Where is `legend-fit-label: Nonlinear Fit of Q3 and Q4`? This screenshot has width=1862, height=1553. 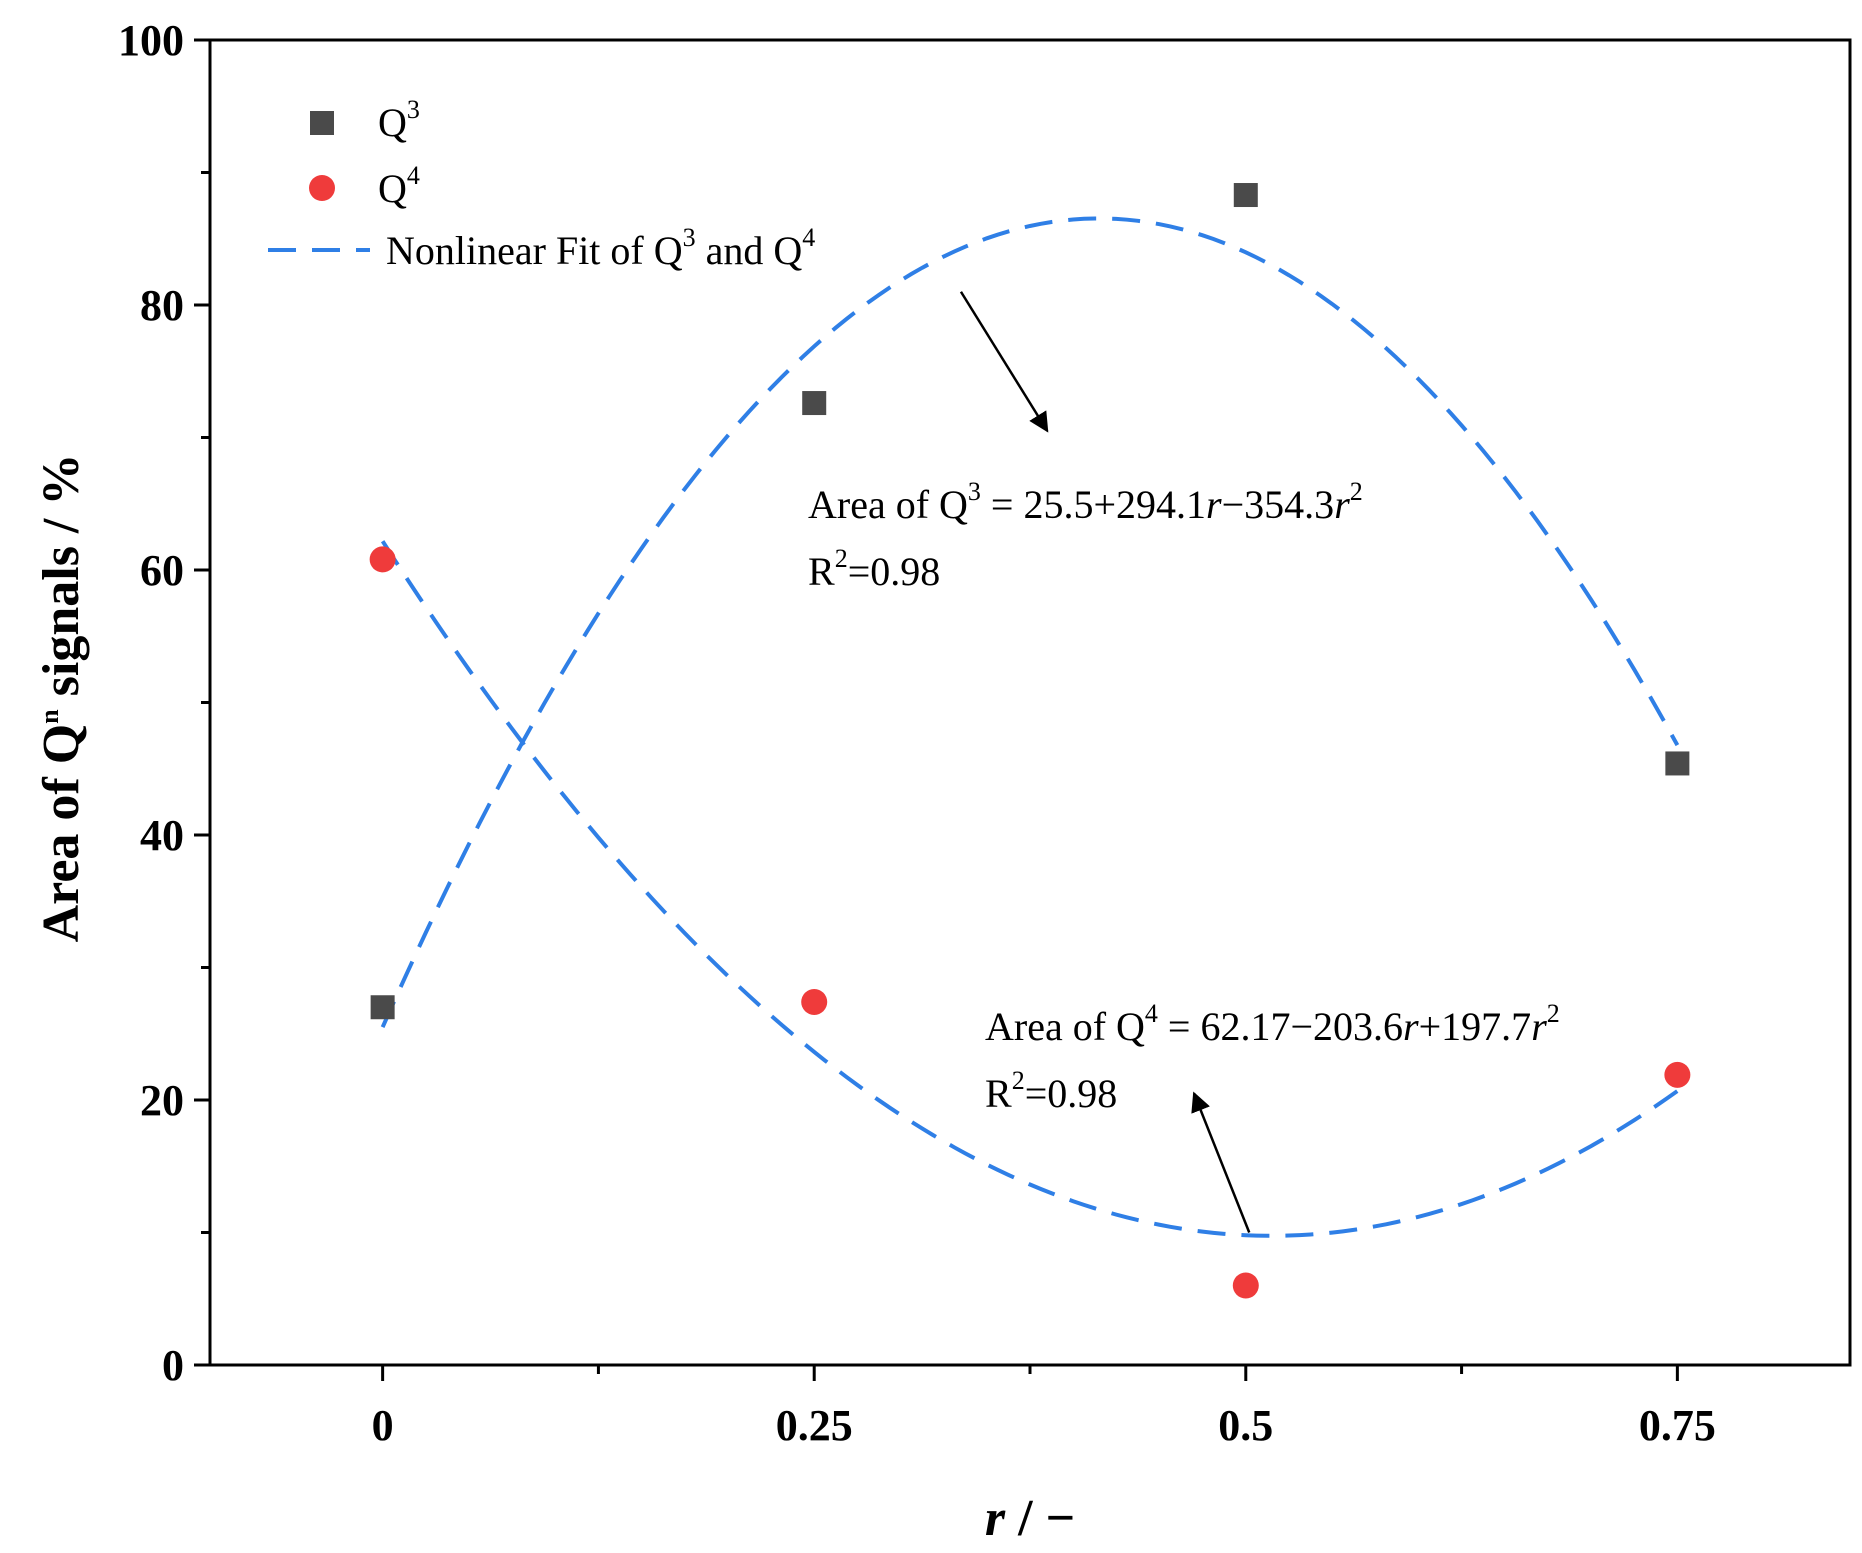 legend-fit-label: Nonlinear Fit of Q3 and Q4 is located at coordinates (600, 248).